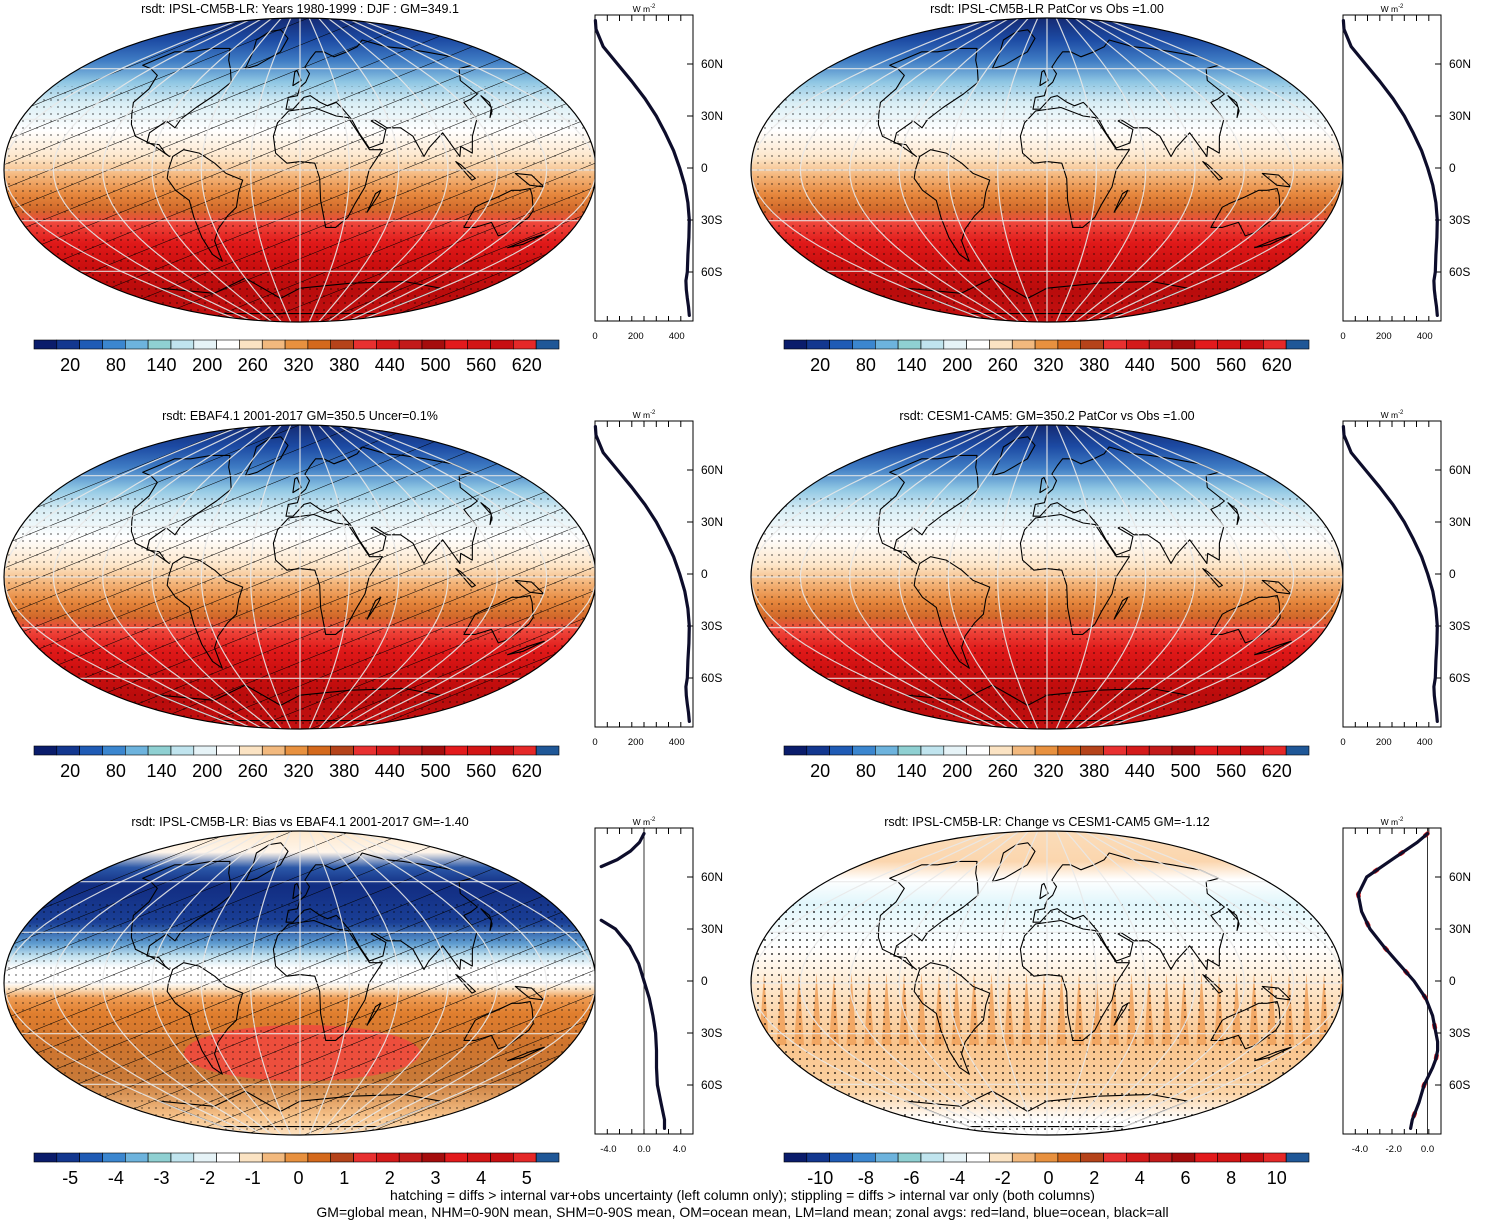  I want to click on zonal-x-tick-label: 0.0, so click(643, 1149).